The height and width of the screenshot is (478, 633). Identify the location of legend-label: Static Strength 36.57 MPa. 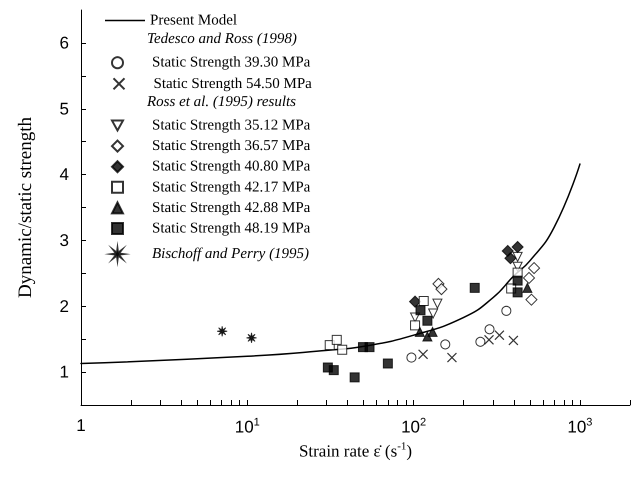
(231, 146).